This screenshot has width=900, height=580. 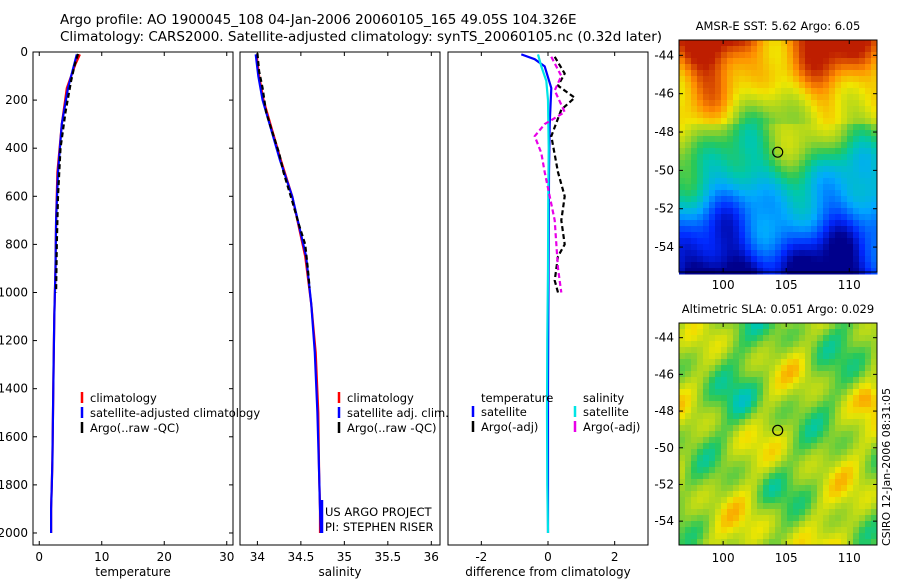 What do you see at coordinates (664, 484) in the screenshot?
I see `sla_map-ytick-label: -52` at bounding box center [664, 484].